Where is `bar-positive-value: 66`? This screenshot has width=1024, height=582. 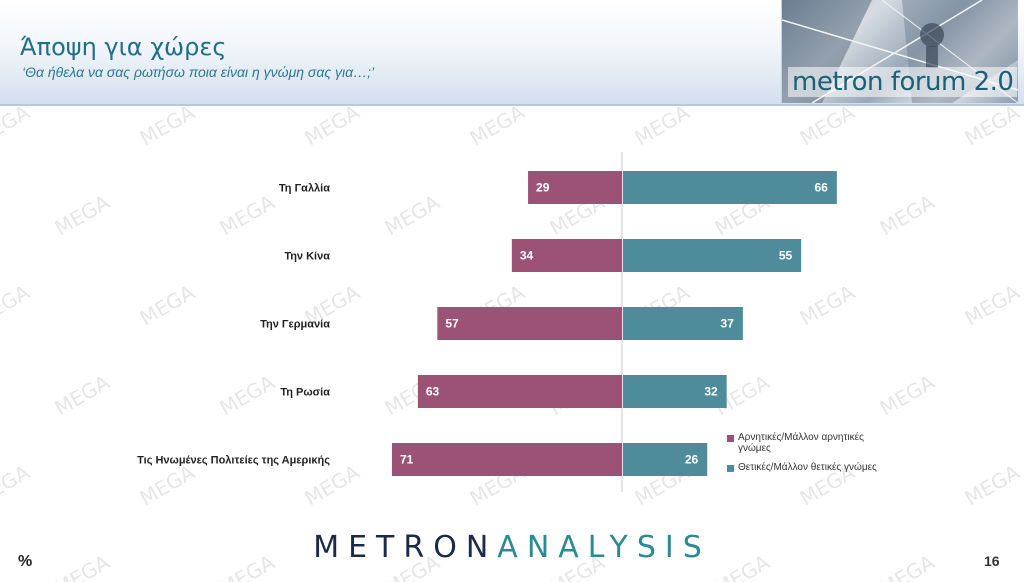 bar-positive-value: 66 is located at coordinates (821, 188).